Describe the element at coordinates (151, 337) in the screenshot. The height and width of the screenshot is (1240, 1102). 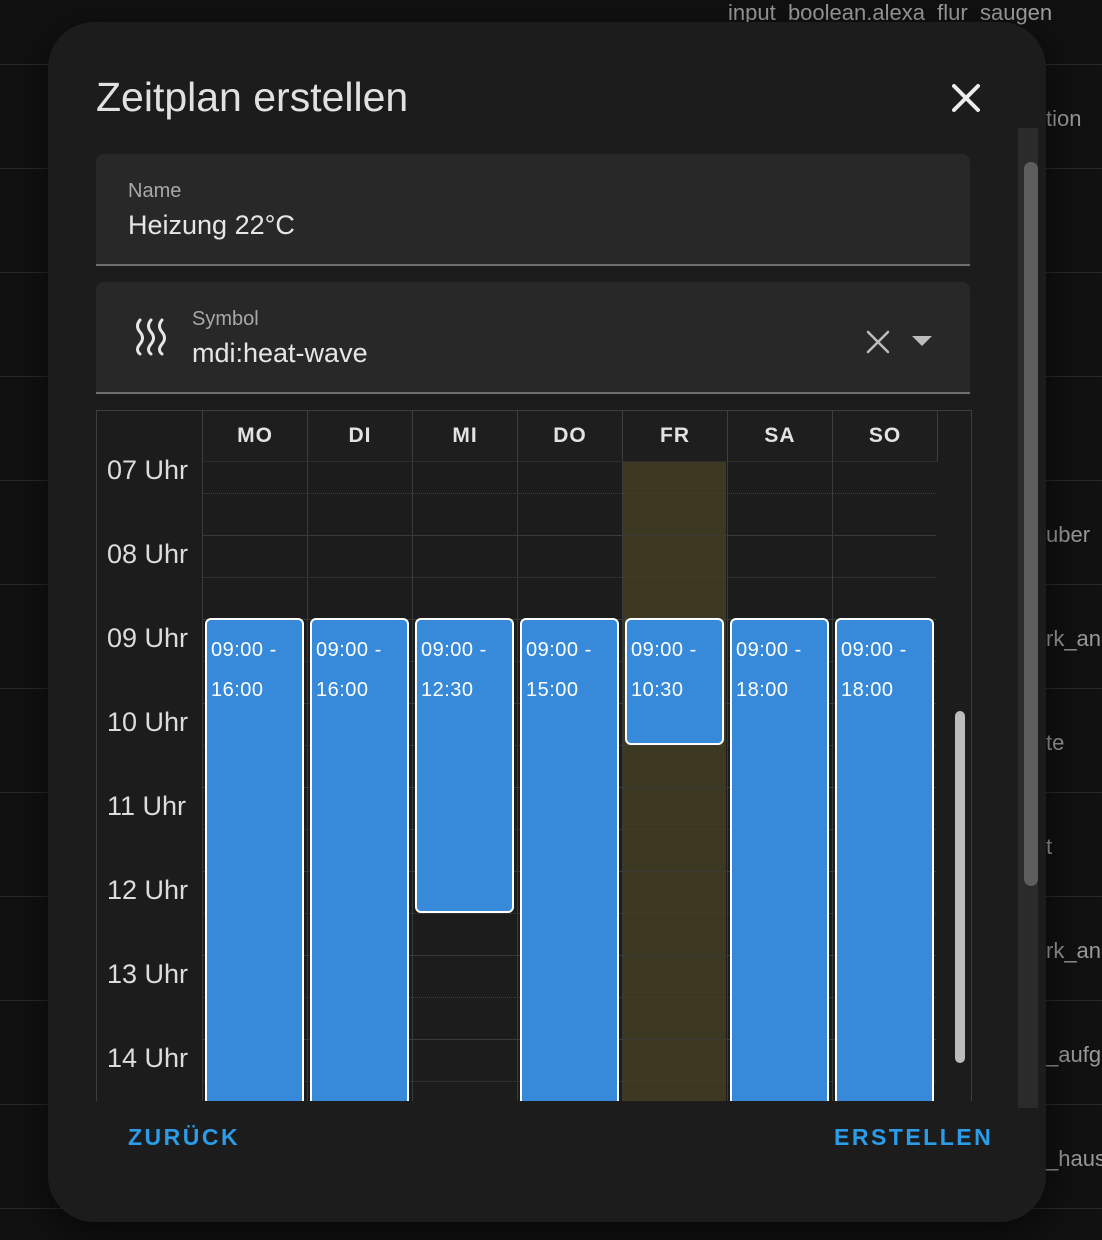
I see `heat-wave-icon` at that location.